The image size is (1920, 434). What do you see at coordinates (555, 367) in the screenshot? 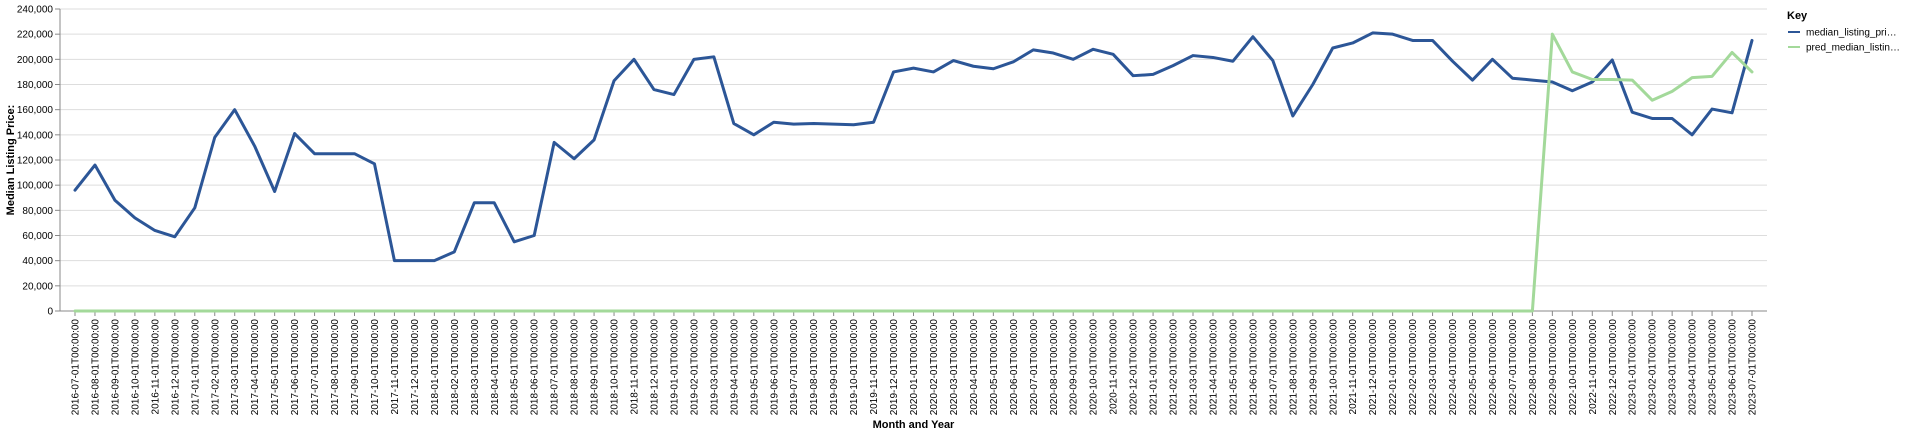
I see `x-tick-label: 2018-07-01T00:00:00` at bounding box center [555, 367].